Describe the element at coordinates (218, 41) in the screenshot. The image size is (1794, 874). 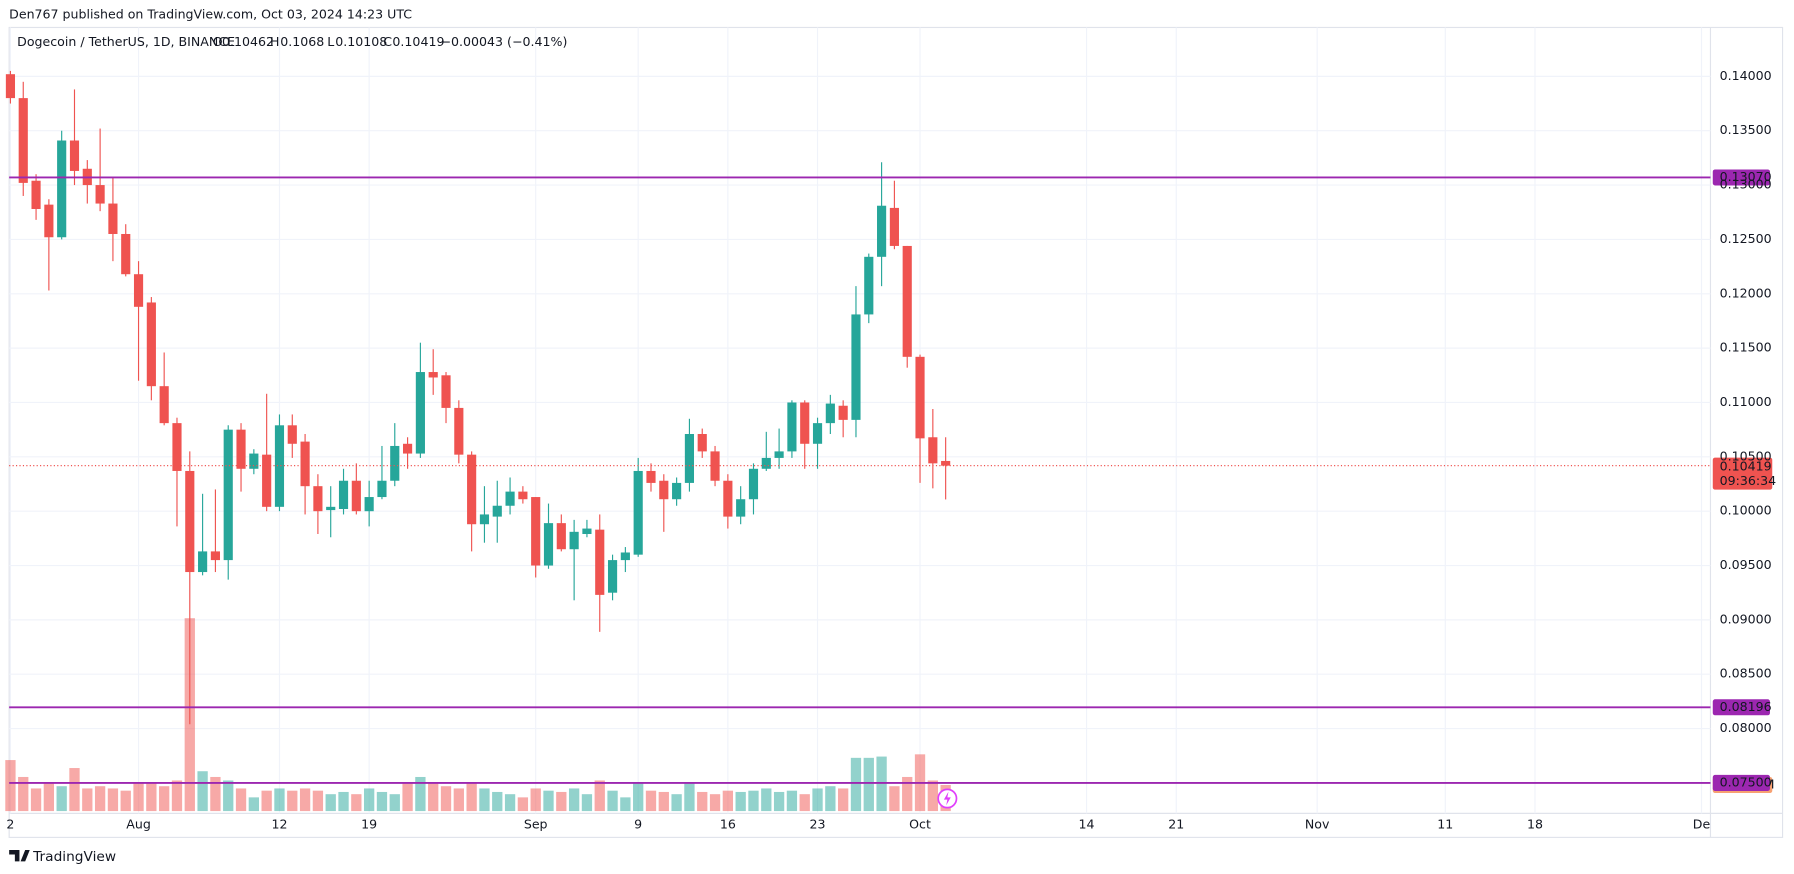
I see `legend-key: O` at that location.